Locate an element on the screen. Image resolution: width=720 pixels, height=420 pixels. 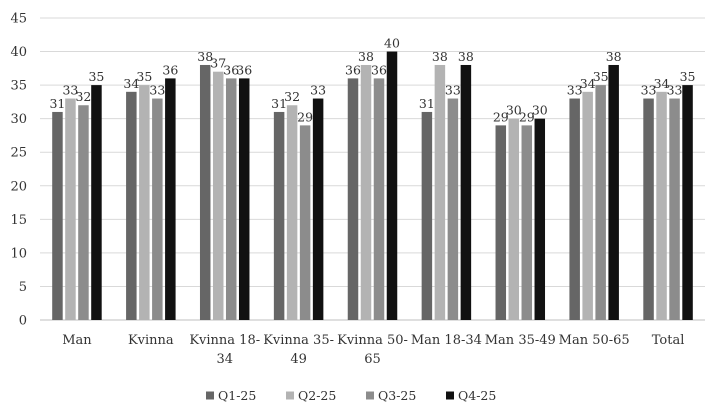
category-label: 49 is located at coordinates (298, 359).